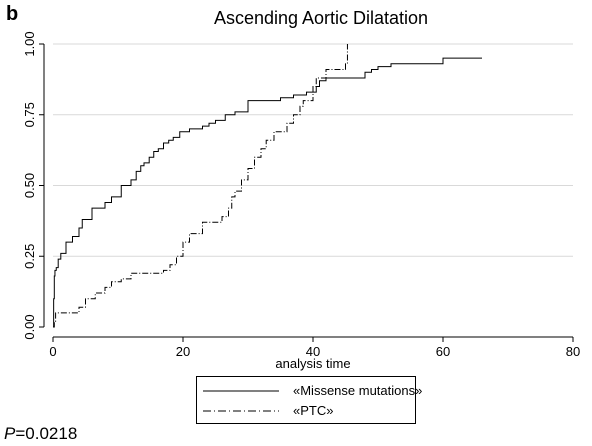 Image resolution: width=592 pixels, height=446 pixels. What do you see at coordinates (183, 351) in the screenshot?
I see `x-tick-label-1: 20` at bounding box center [183, 351].